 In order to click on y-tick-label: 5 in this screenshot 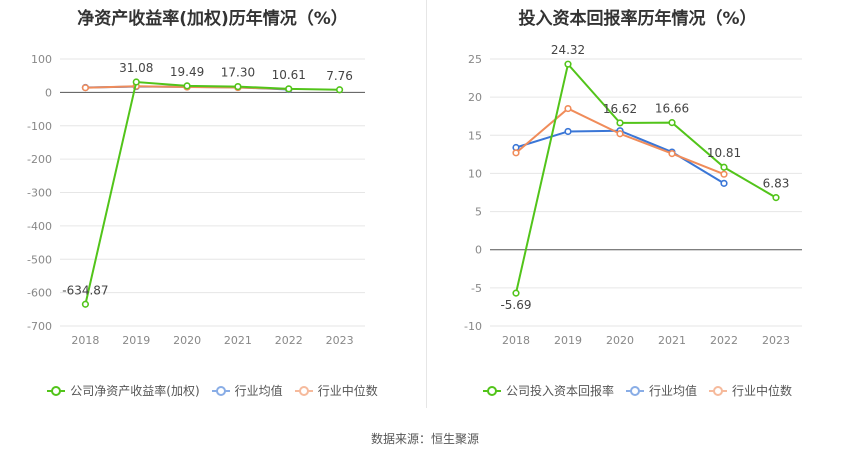, I will do `click(478, 212)`.